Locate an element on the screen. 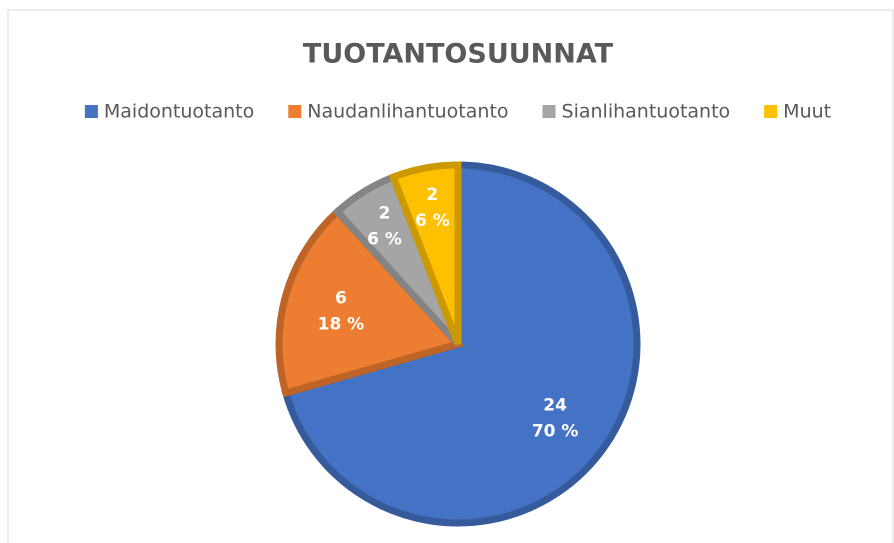 The height and width of the screenshot is (543, 894). legend-label: Muut is located at coordinates (807, 112).